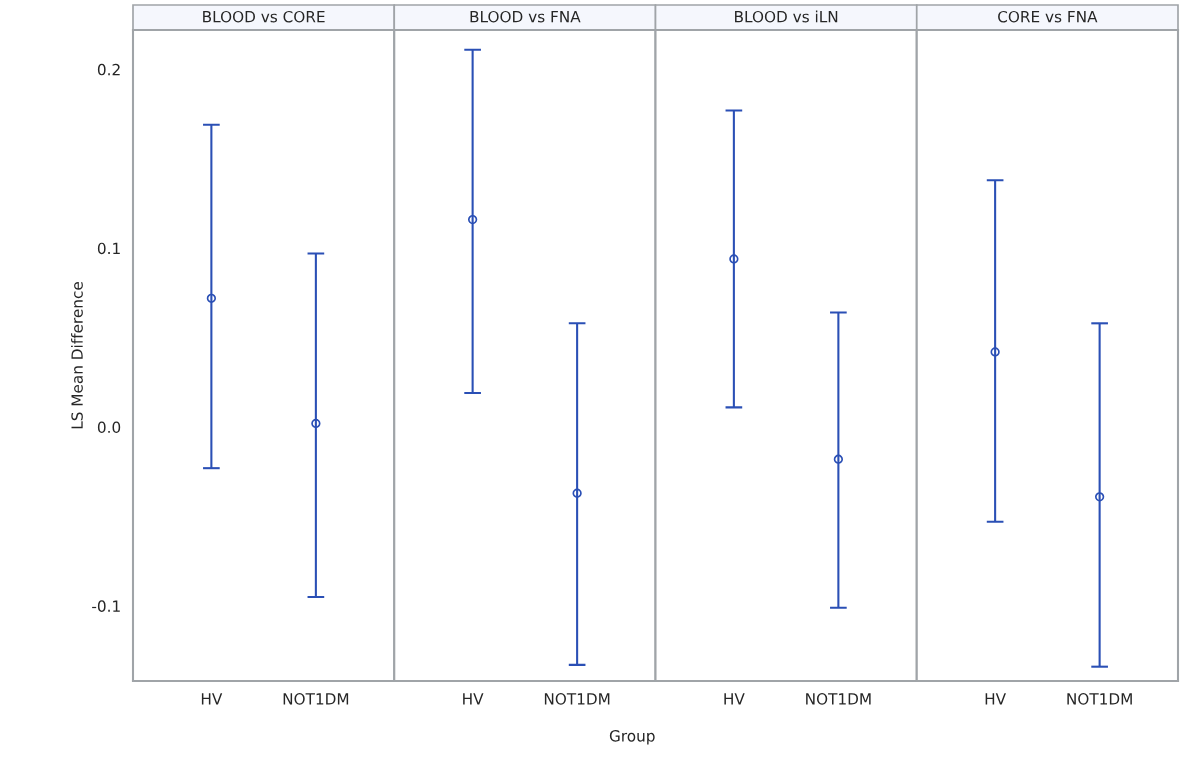 The image size is (1190, 762). I want to click on y-tick-label: -0.1, so click(106, 606).